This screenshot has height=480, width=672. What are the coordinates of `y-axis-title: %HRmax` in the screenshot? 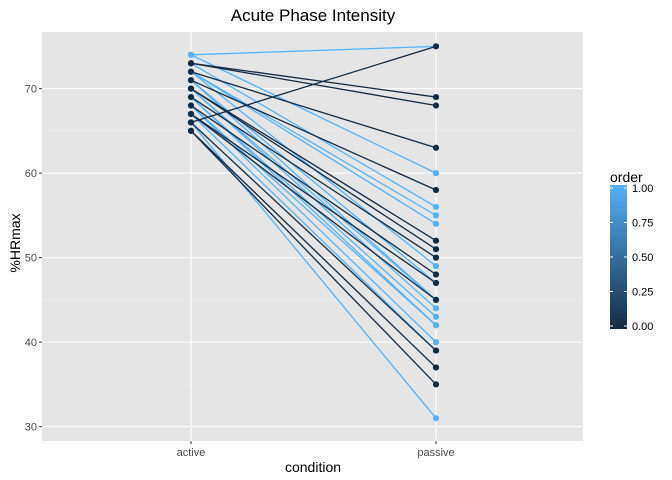 It's located at (15, 242).